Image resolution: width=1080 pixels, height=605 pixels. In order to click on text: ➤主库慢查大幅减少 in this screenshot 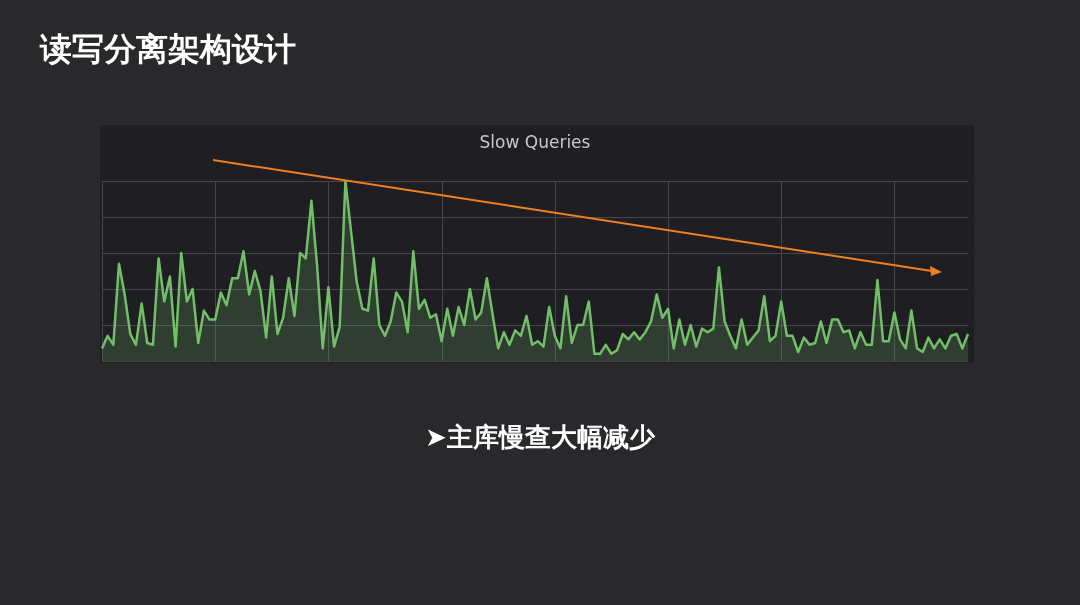, I will do `click(540, 437)`.